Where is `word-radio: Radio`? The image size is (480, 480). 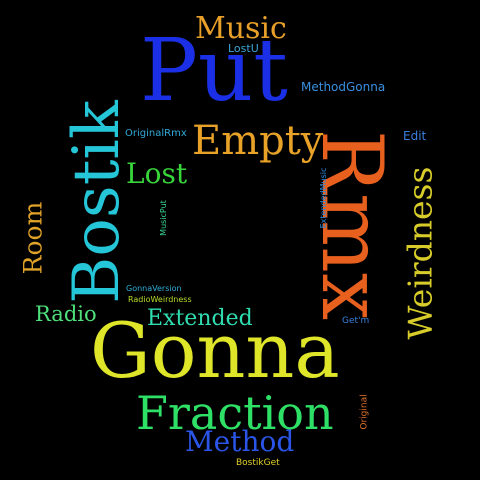 word-radio: Radio is located at coordinates (66, 314).